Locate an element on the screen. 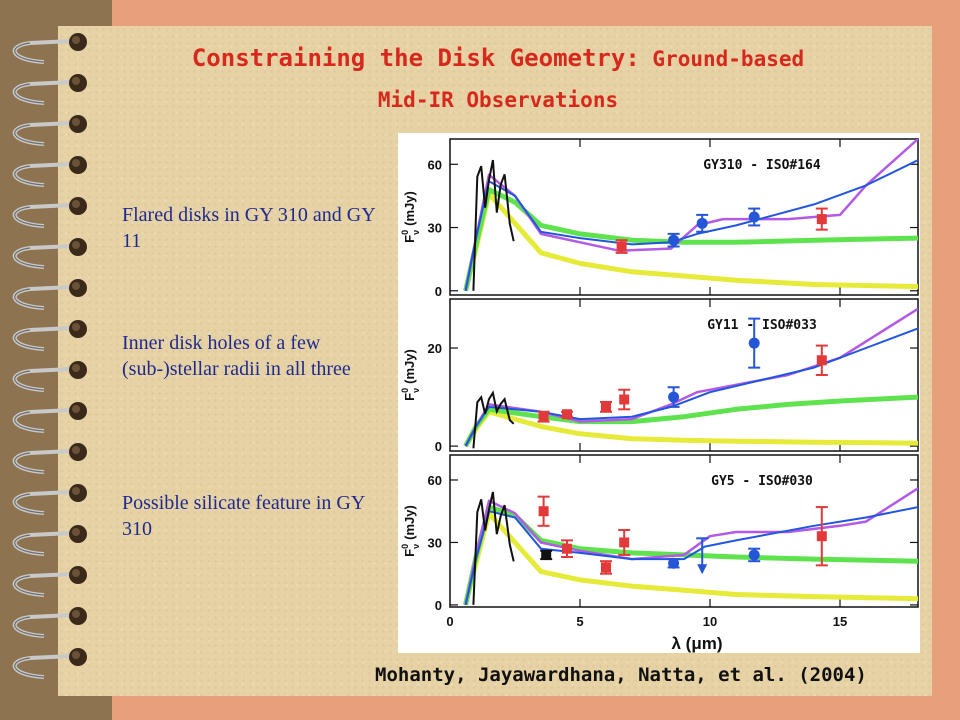 This screenshot has height=720, width=960. model-curve-green is located at coordinates (690, 239).